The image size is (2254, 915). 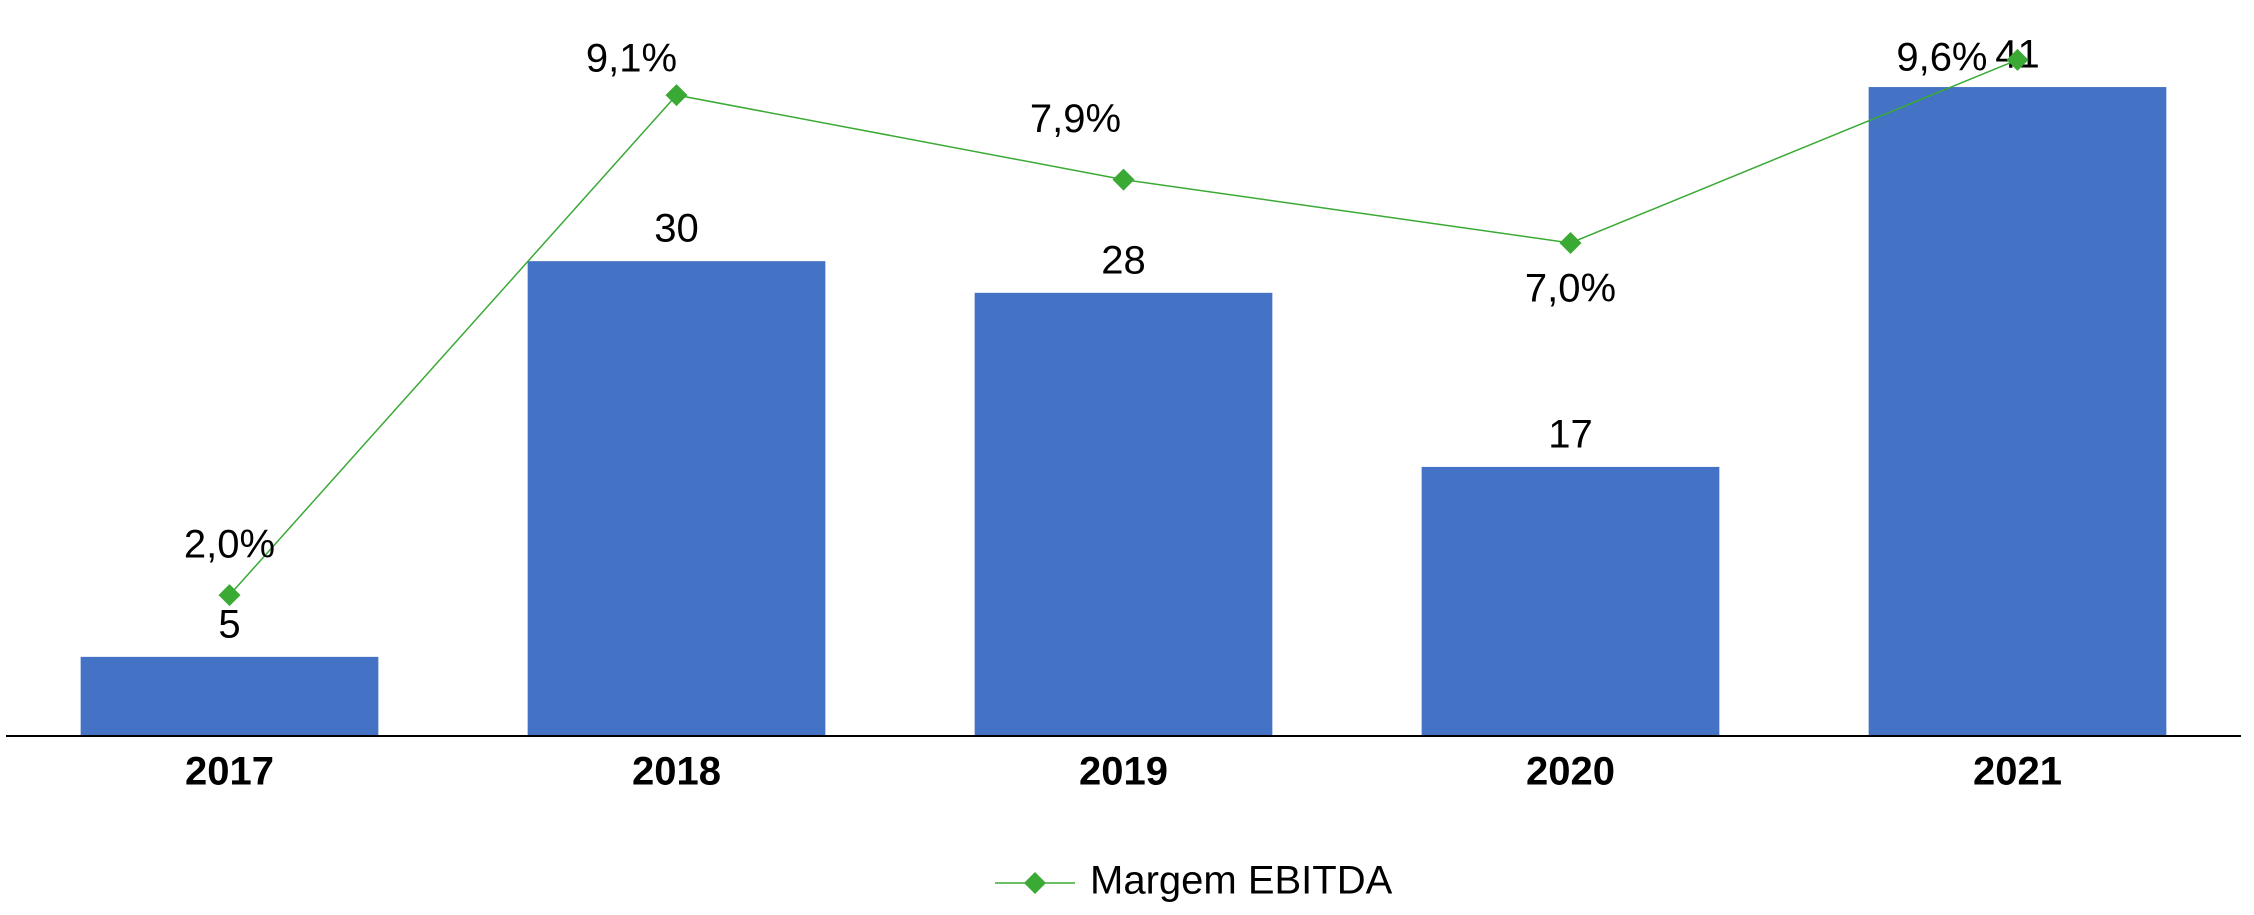 What do you see at coordinates (676, 229) in the screenshot?
I see `bar-value-label: 30` at bounding box center [676, 229].